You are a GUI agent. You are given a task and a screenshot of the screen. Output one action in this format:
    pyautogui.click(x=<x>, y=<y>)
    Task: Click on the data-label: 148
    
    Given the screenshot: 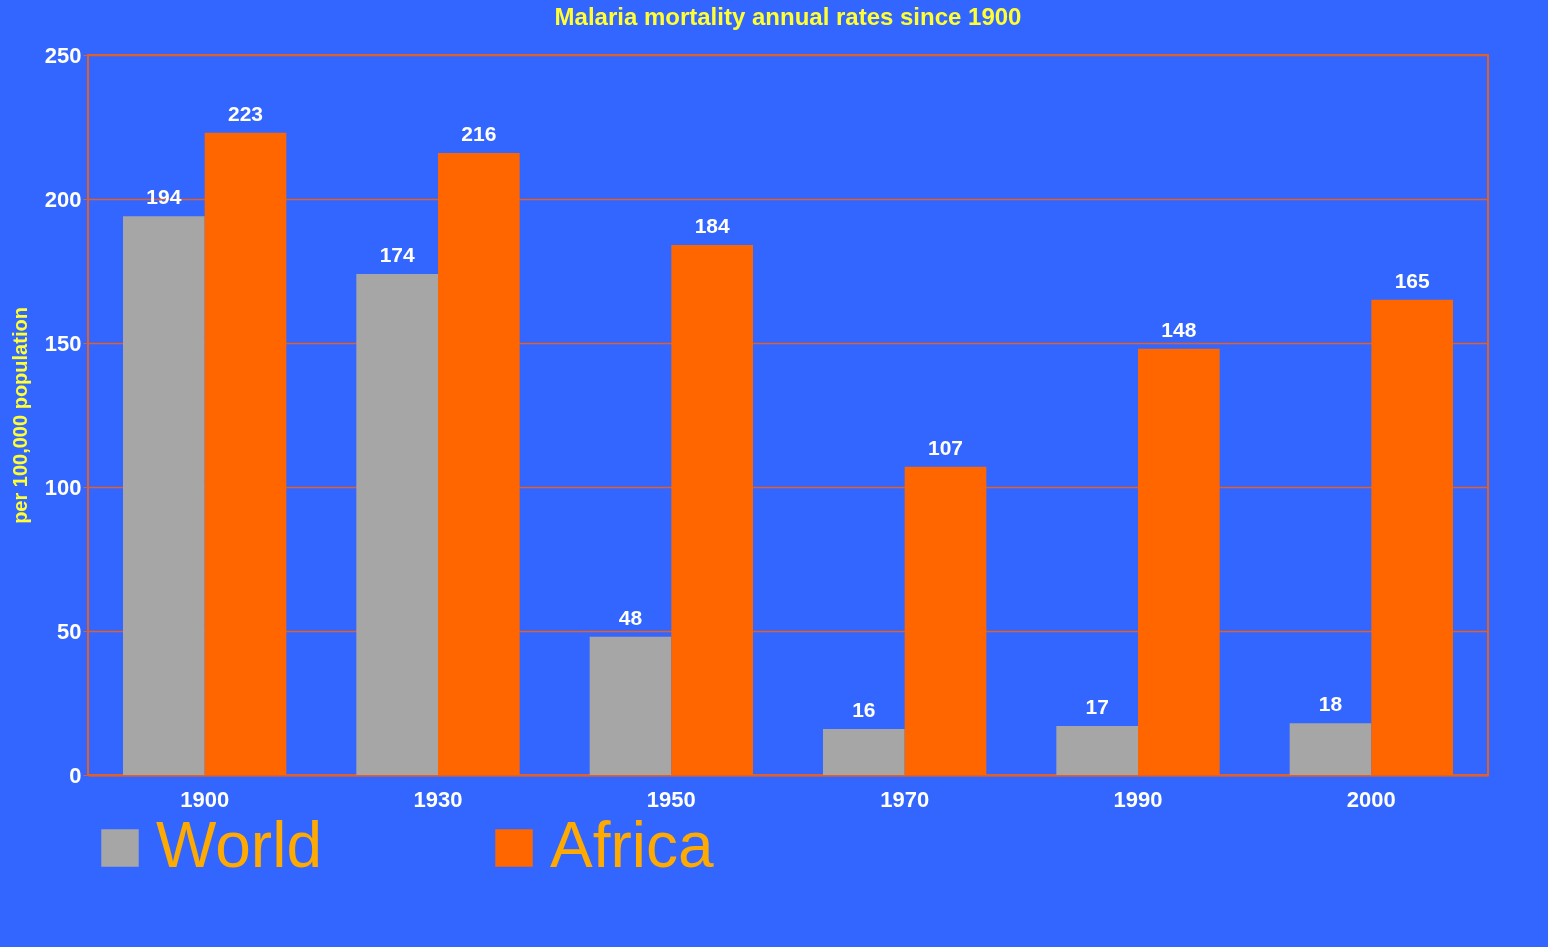 What is the action you would take?
    pyautogui.click(x=1179, y=329)
    